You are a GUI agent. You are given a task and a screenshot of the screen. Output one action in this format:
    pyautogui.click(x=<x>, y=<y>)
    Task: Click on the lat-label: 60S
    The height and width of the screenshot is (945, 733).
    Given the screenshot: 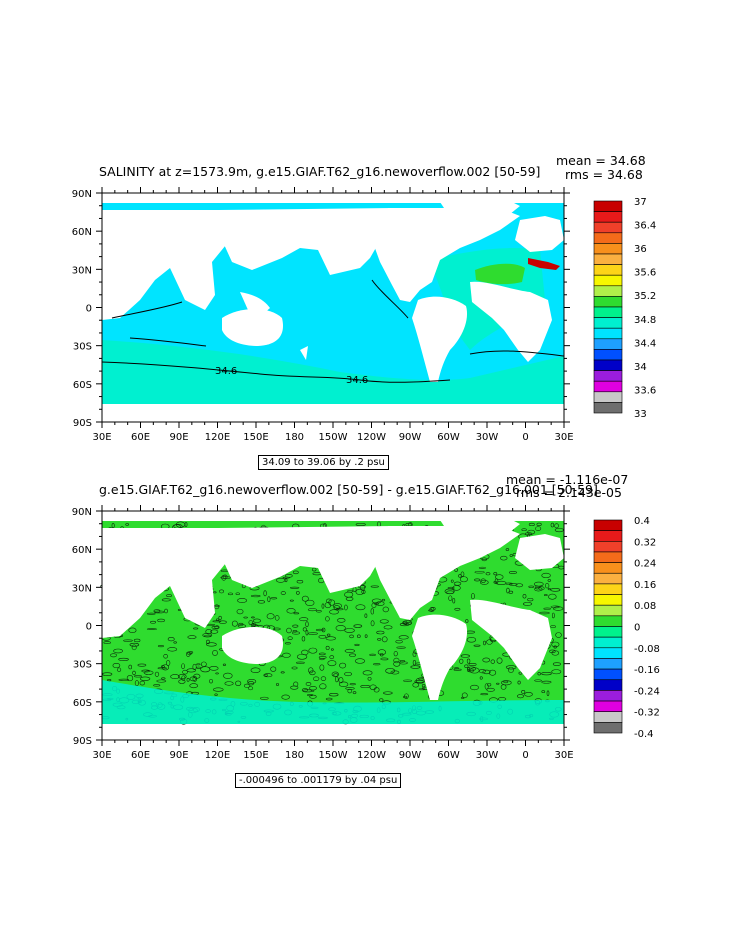 What is the action you would take?
    pyautogui.click(x=82, y=385)
    